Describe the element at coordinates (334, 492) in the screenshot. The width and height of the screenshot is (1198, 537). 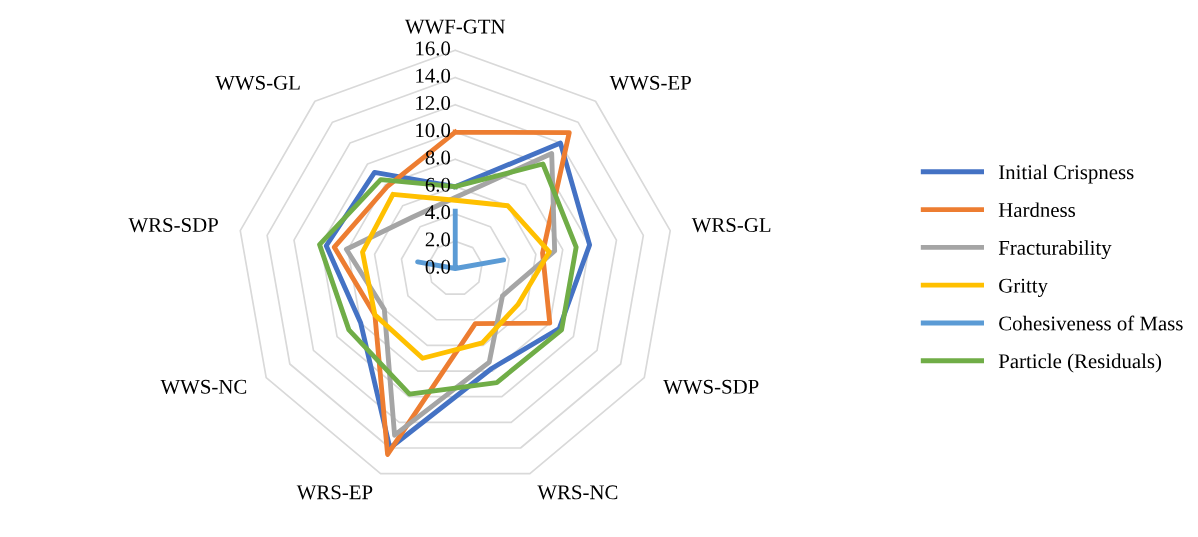
I see `spoke-label: WRS-EP` at that location.